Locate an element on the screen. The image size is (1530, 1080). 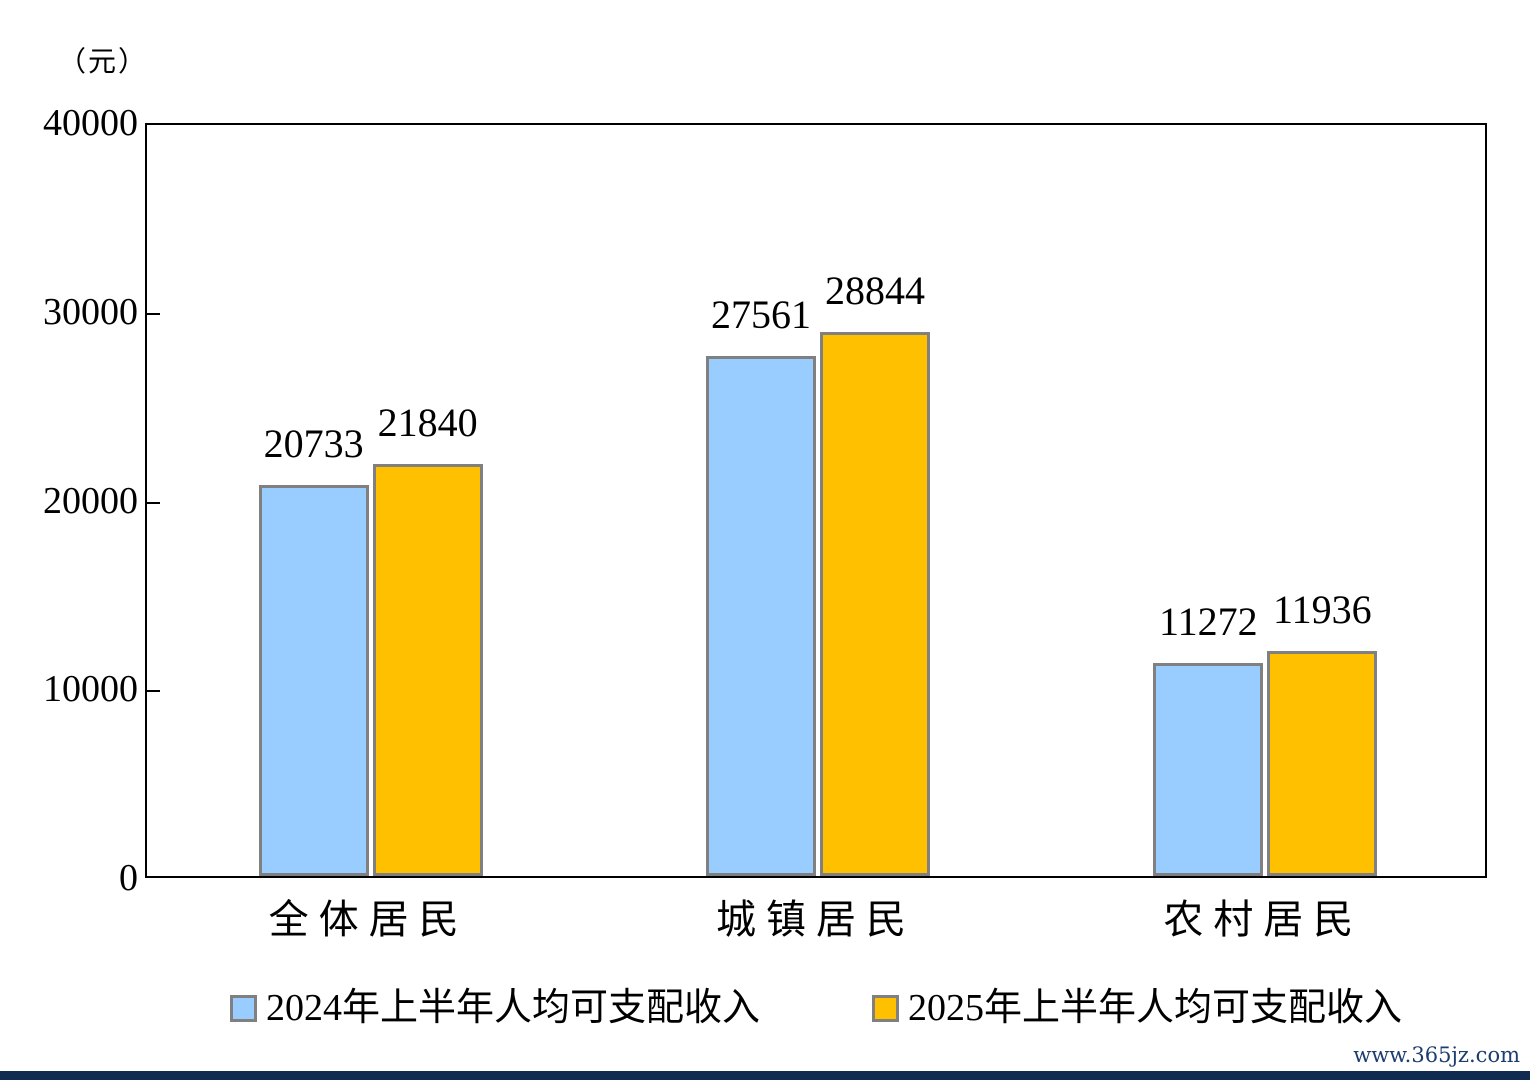
legend-label: 2024年上半年人均可支配收入 is located at coordinates (512, 1008).